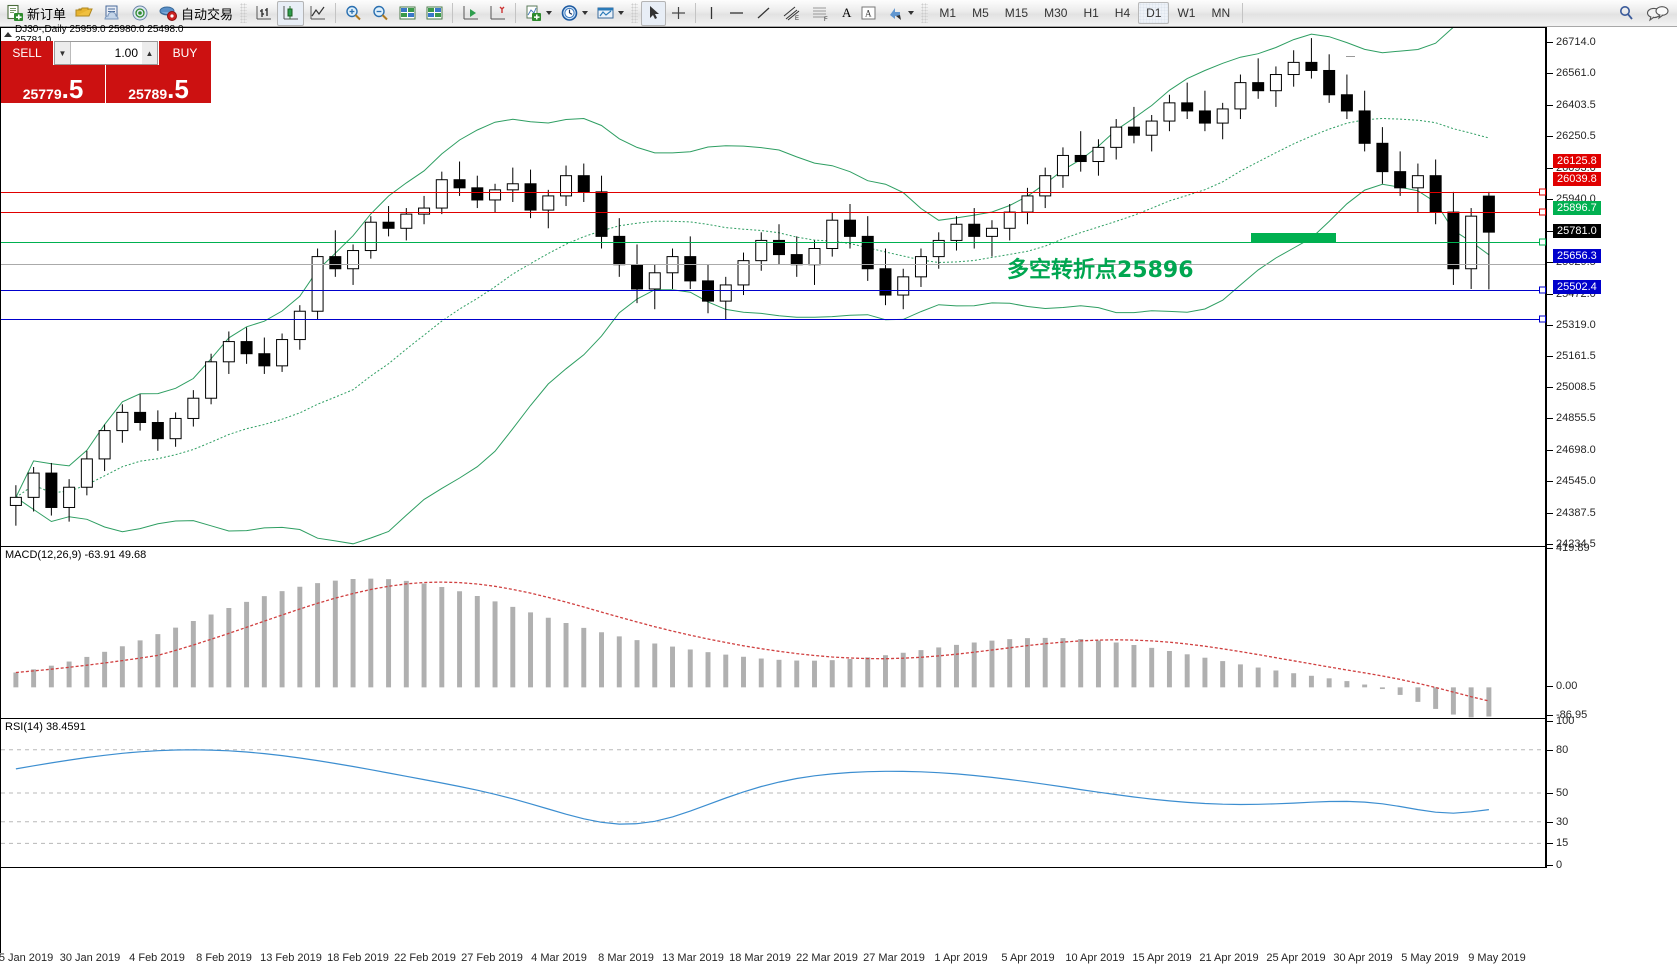 This screenshot has width=1677, height=964. Describe the element at coordinates (980, 13) in the screenshot. I see `timeframe-m5: M5` at that location.